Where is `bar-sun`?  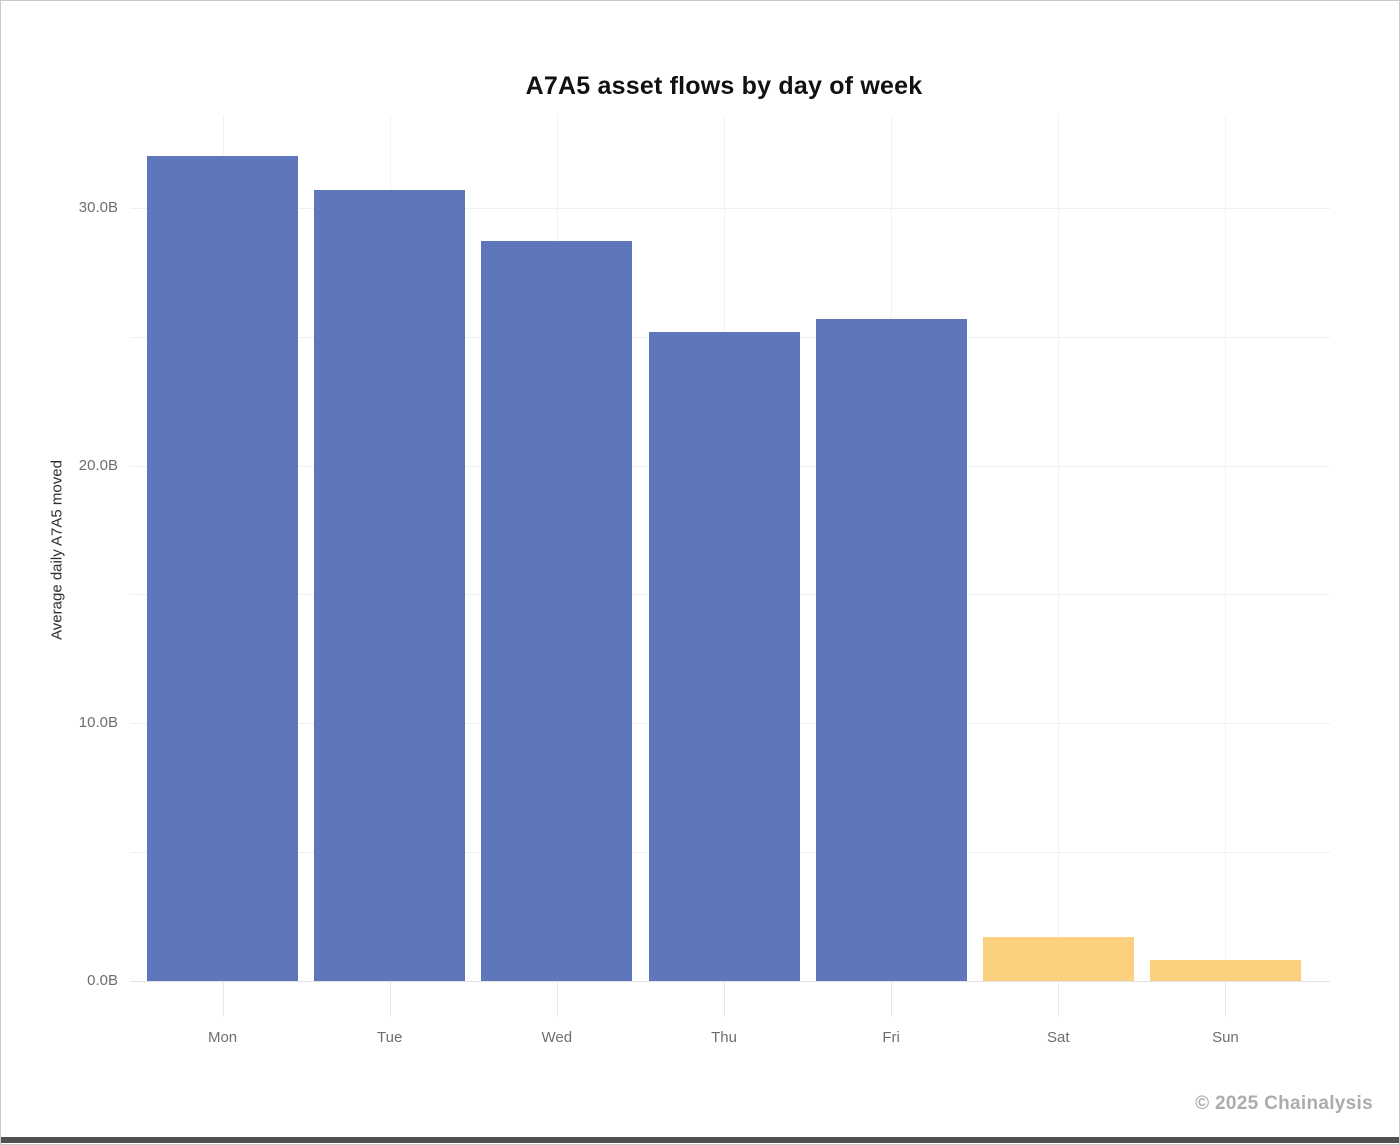 bar-sun is located at coordinates (1225, 970).